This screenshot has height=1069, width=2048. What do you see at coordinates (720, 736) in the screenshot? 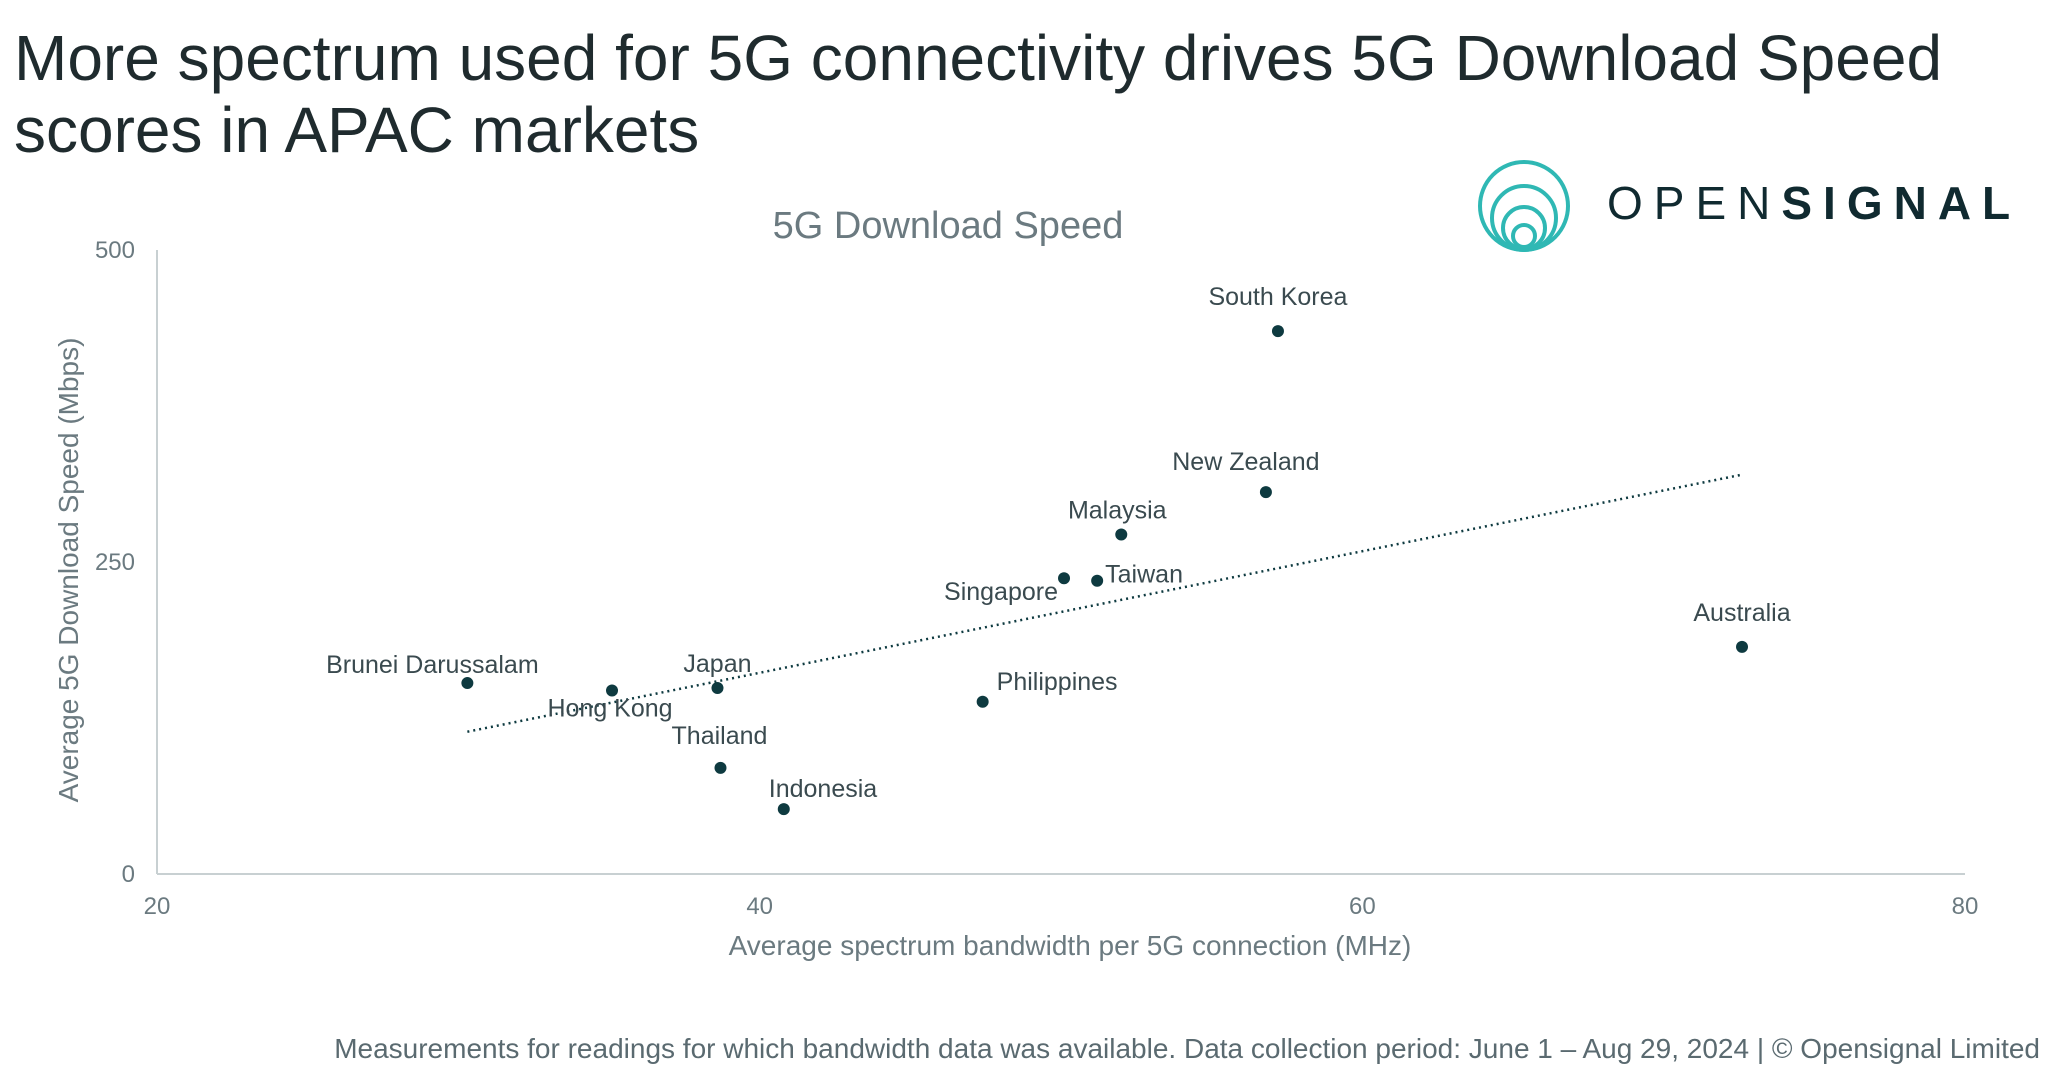
I see `data-point-label: Thailand` at bounding box center [720, 736].